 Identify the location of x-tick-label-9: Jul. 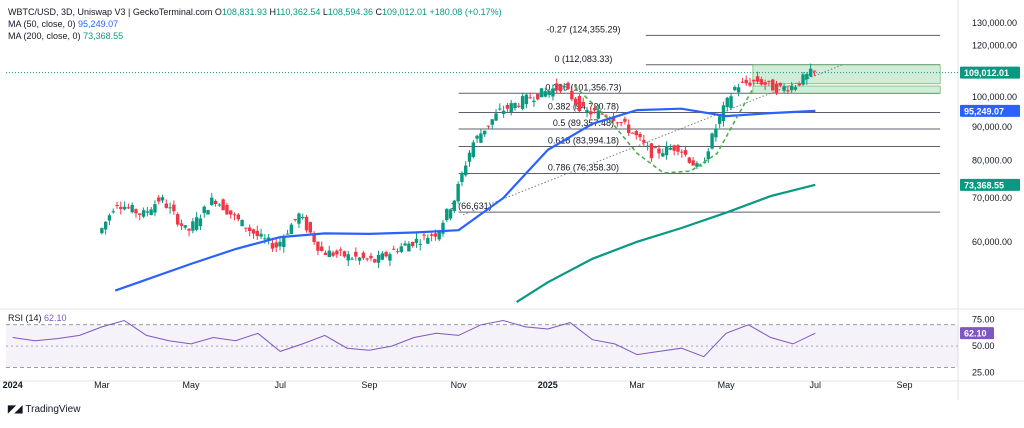
(816, 385).